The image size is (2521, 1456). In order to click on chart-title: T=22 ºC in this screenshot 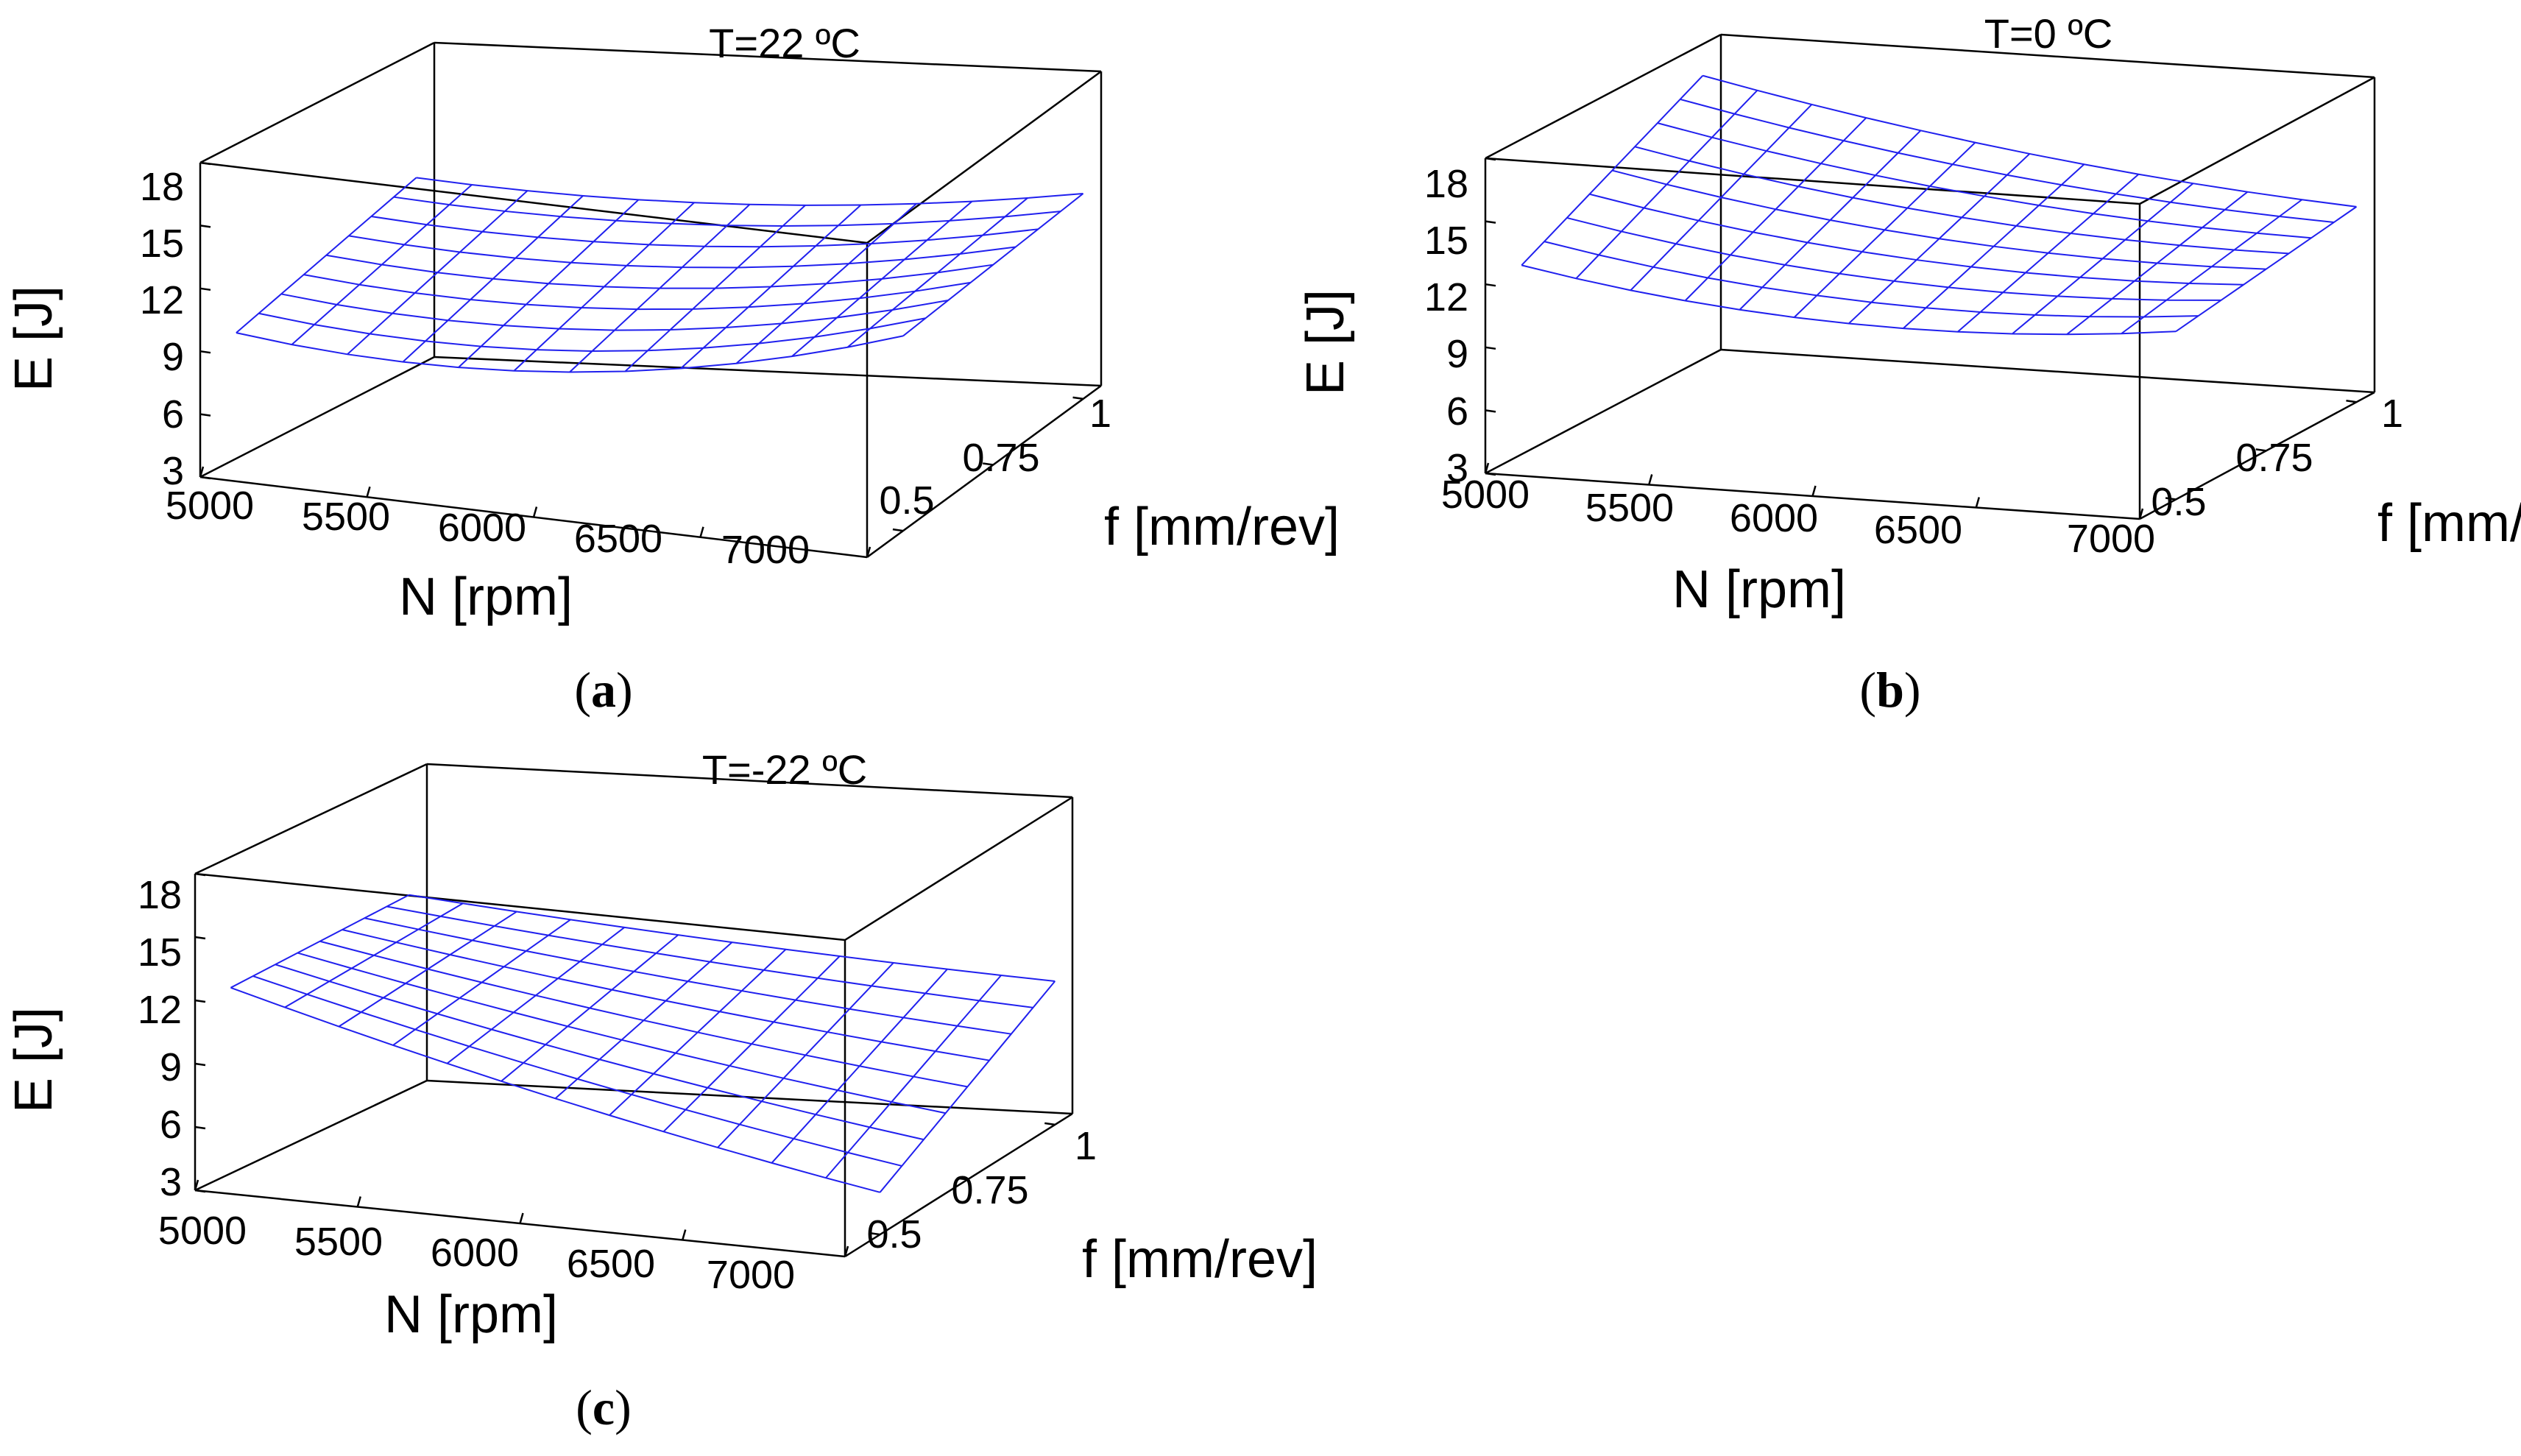, I will do `click(784, 43)`.